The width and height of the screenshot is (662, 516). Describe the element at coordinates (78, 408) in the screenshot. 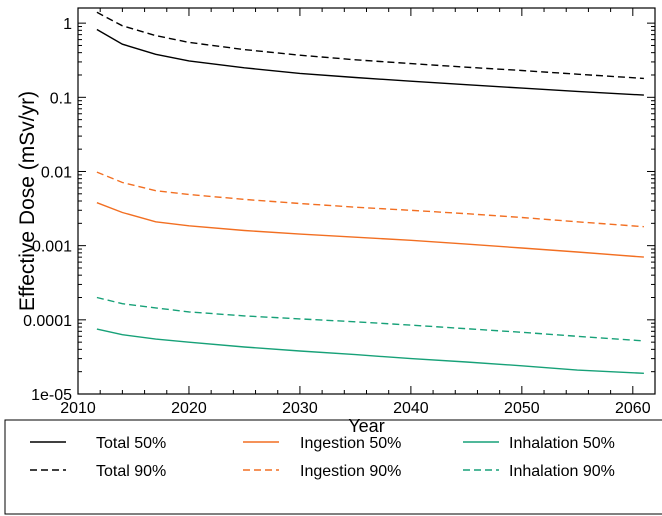

I see `x-tick-label: 2010` at that location.